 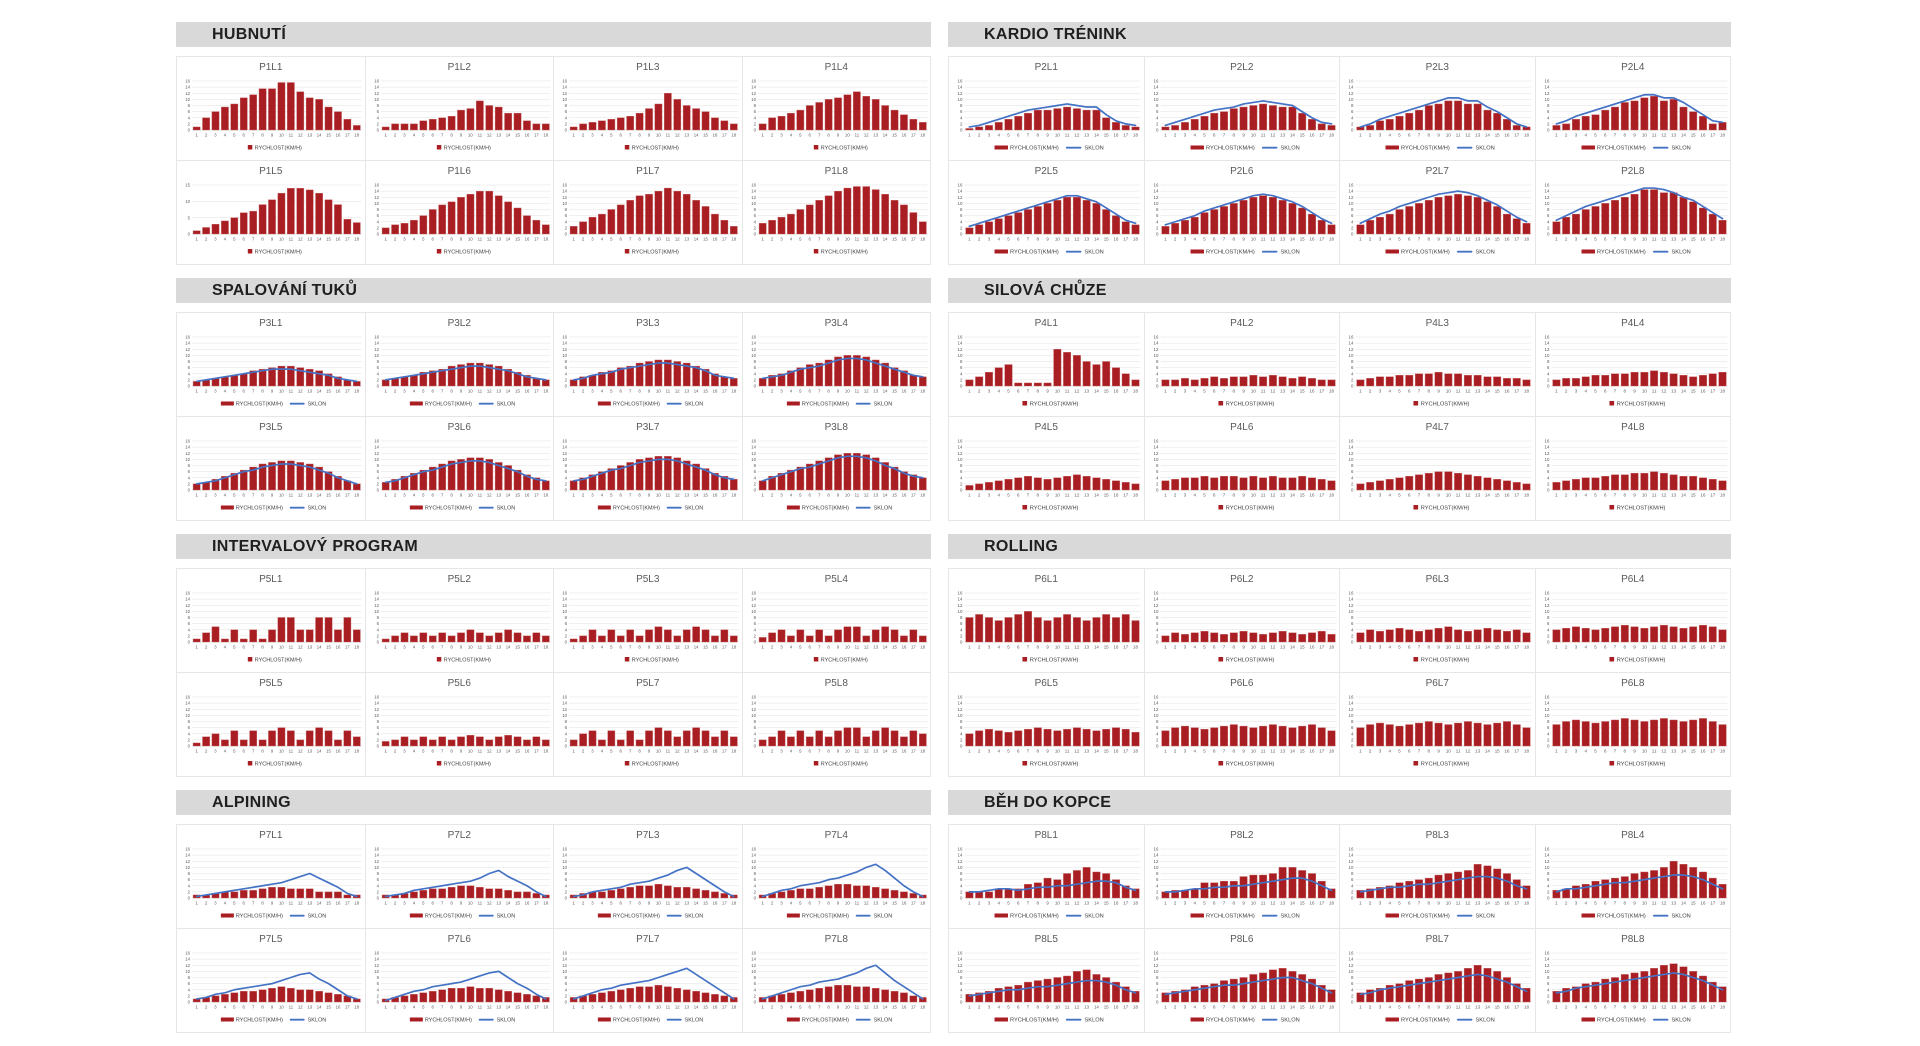 What do you see at coordinates (1097, 1007) in the screenshot?
I see `x-tick-label: 14` at bounding box center [1097, 1007].